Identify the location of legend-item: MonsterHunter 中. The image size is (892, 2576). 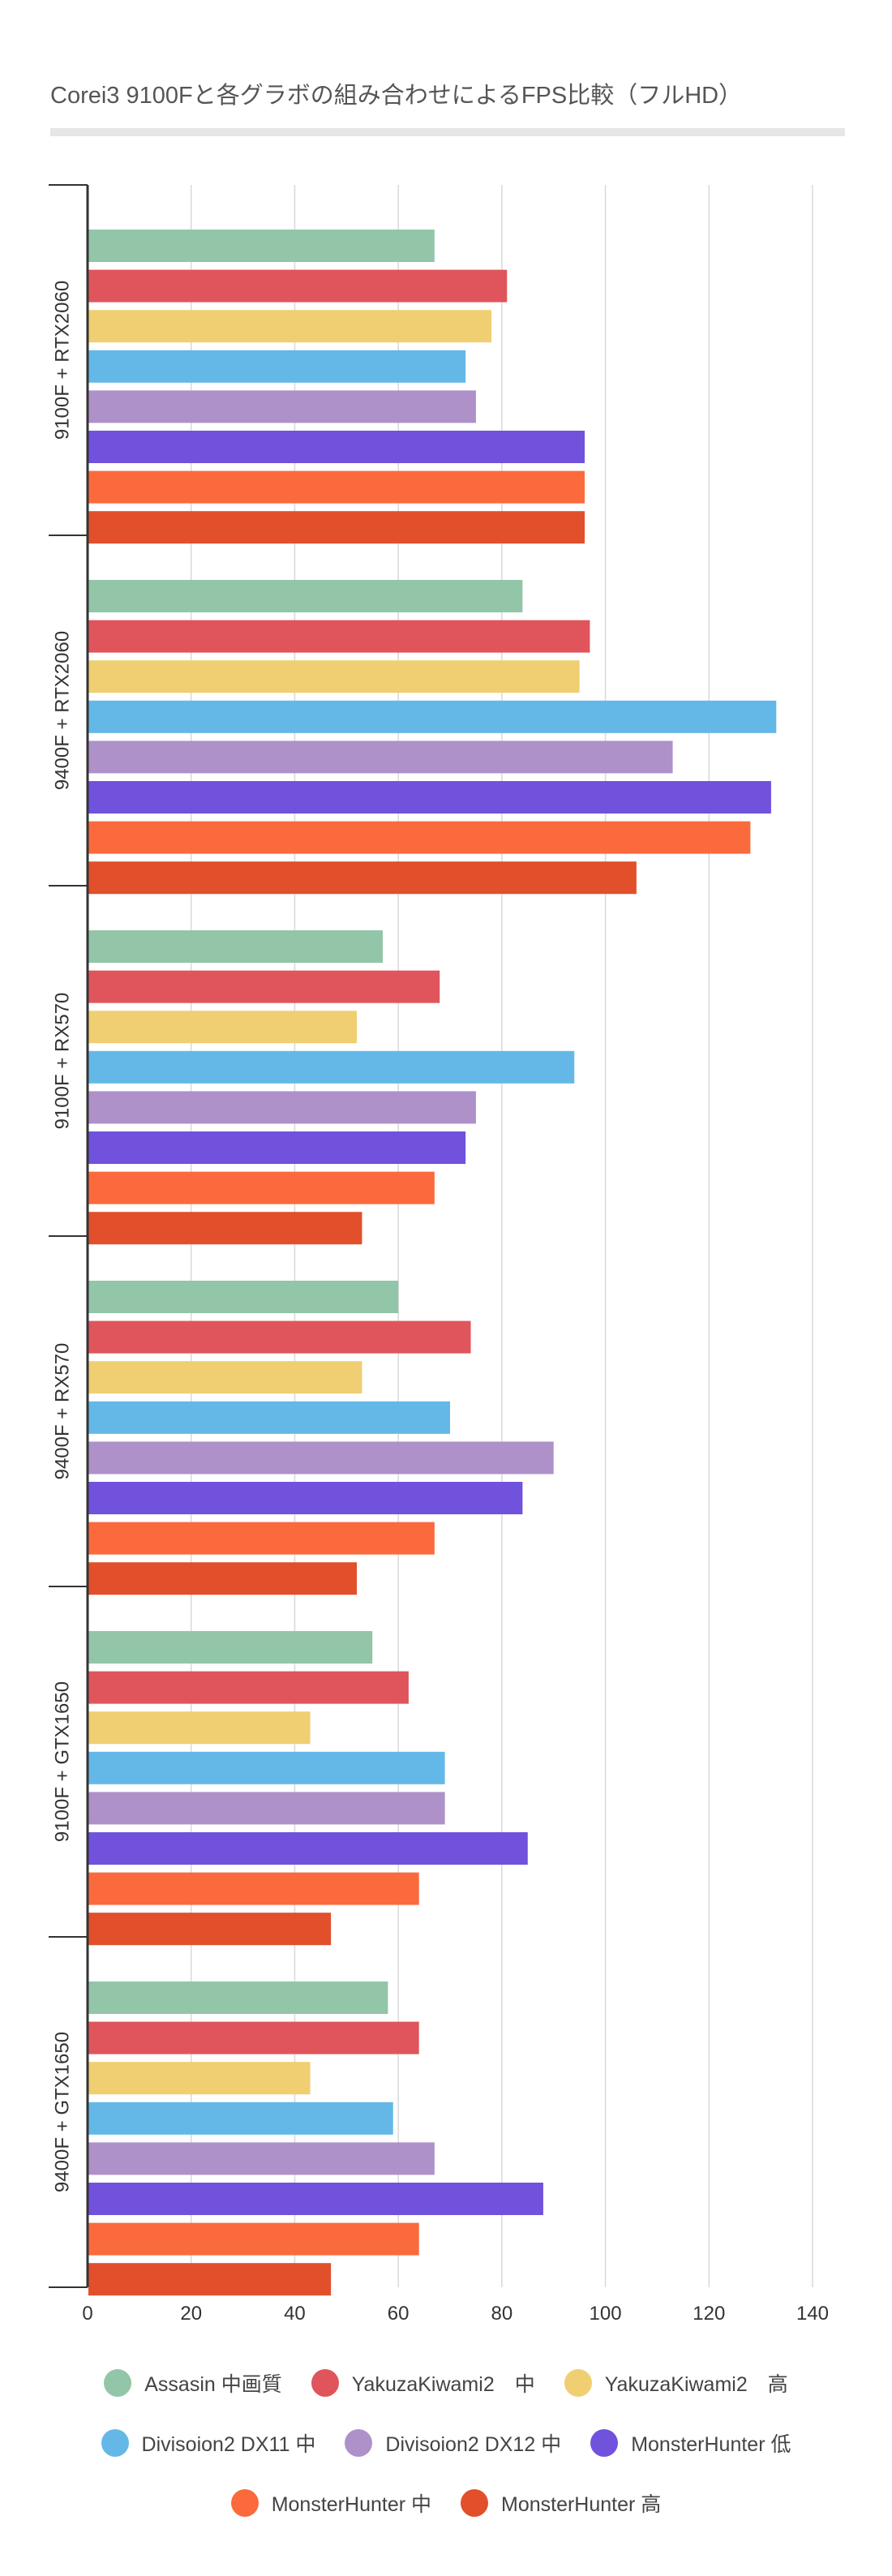
(330, 2503).